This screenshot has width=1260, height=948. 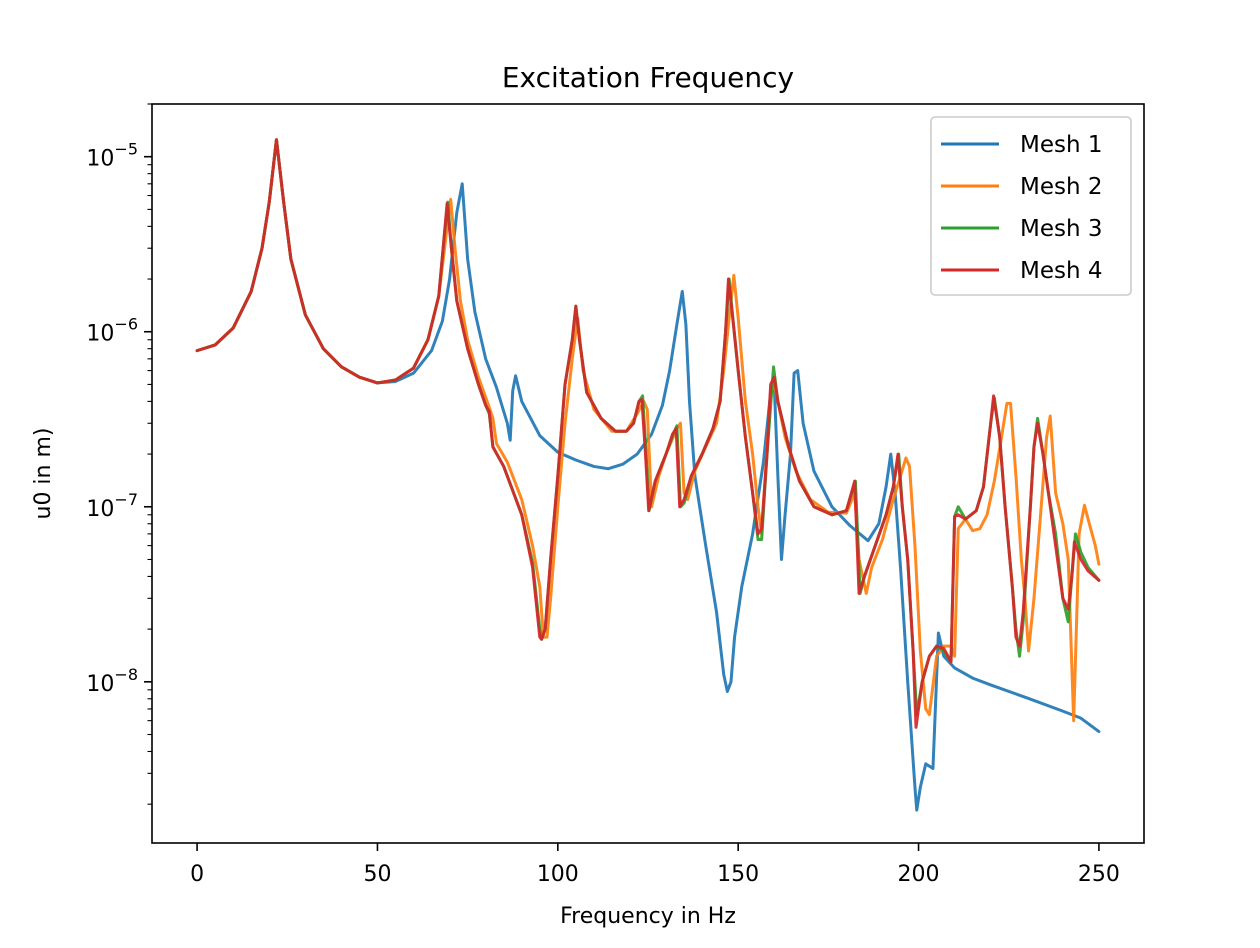 I want to click on y-axis-label: u0 in m), so click(x=43, y=474).